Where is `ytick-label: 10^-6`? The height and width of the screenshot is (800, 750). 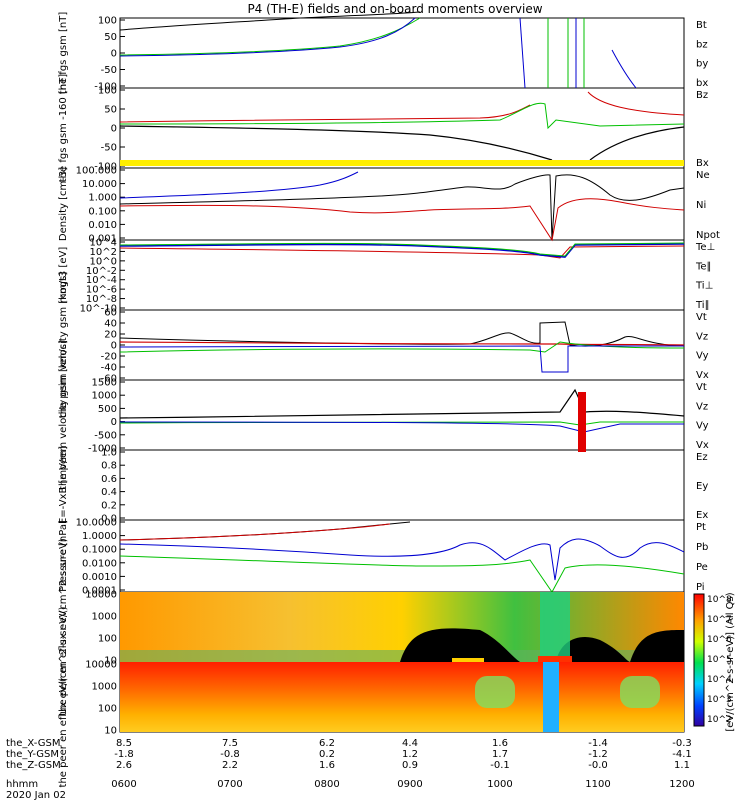
ytick-label: 10^-6 is located at coordinates (101, 290).